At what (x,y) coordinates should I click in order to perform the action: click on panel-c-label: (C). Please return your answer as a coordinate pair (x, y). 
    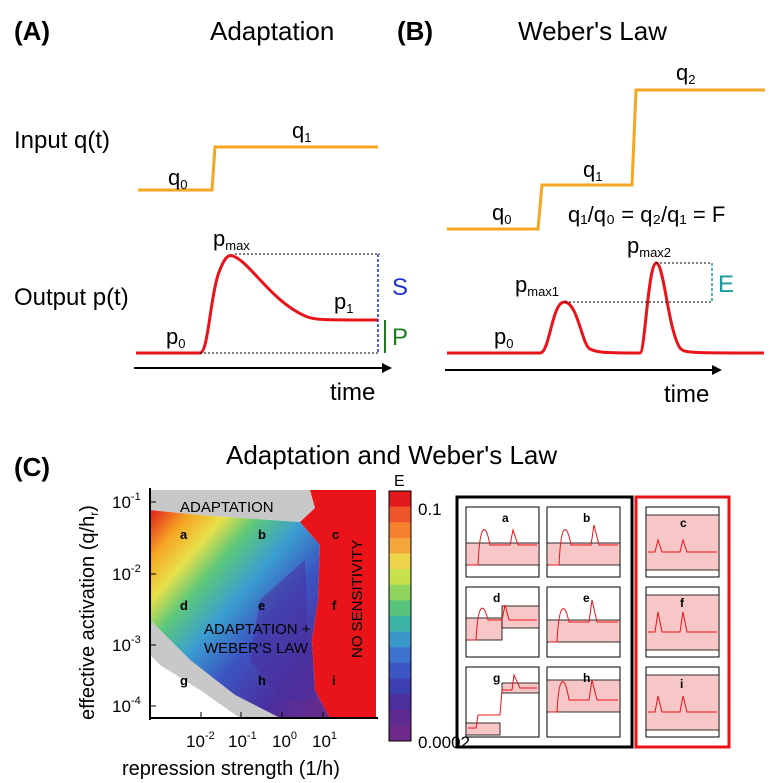
    Looking at the image, I should click on (32, 467).